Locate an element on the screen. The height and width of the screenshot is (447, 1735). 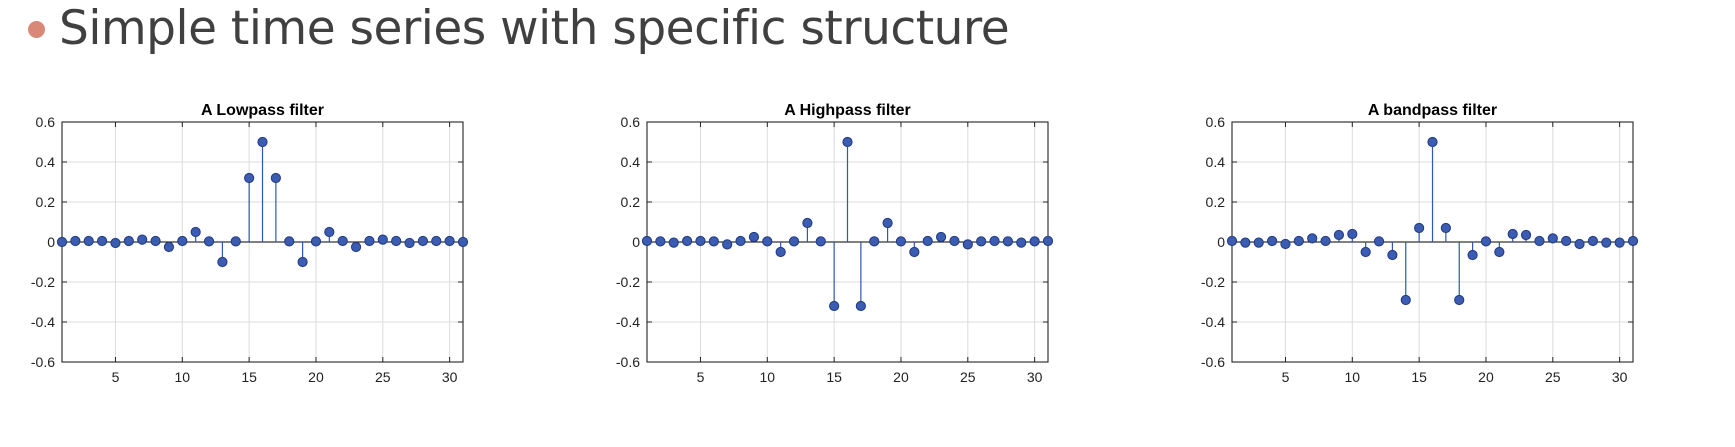
x-tick-label: 15 is located at coordinates (1419, 377).